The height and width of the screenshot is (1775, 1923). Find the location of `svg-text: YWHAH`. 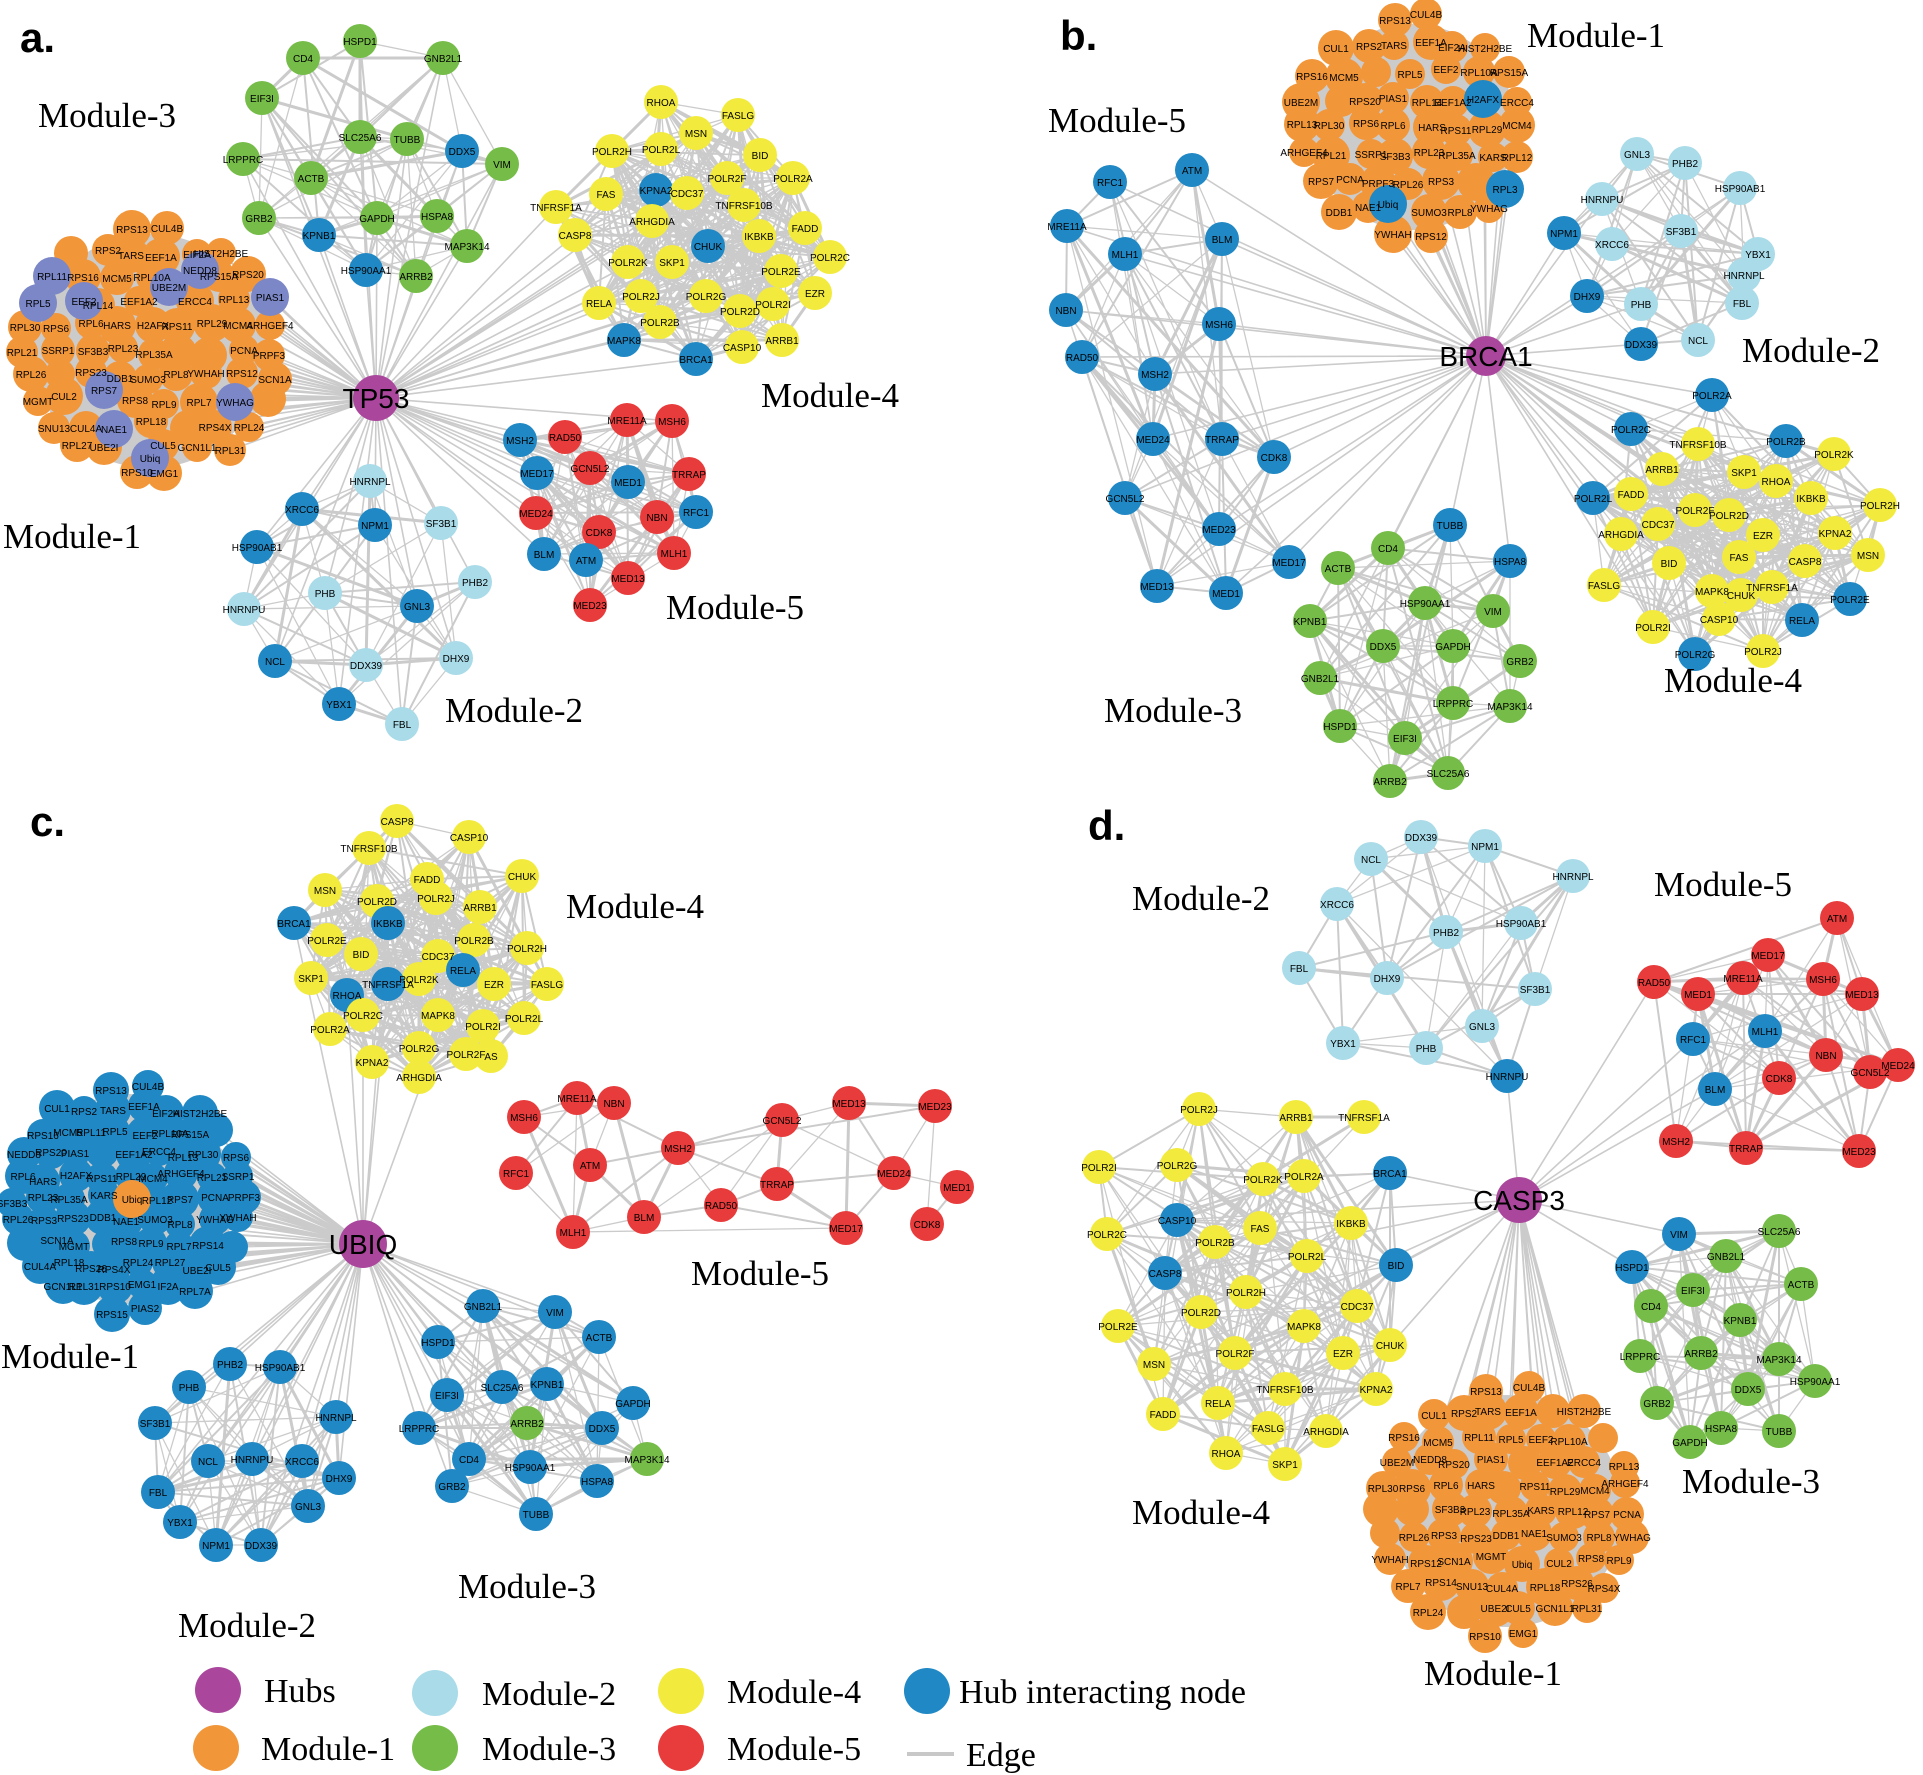

svg-text: YWHAH is located at coordinates (237, 1218).